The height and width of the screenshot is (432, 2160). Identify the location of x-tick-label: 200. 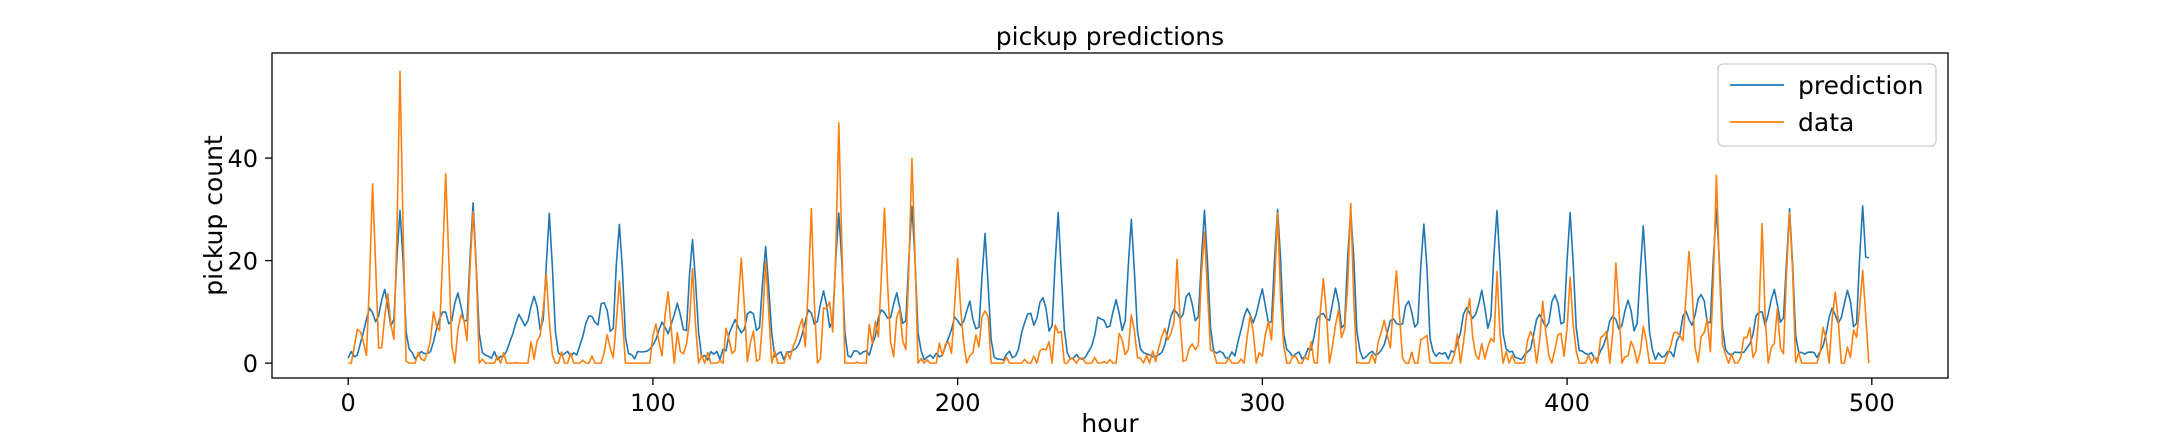
(958, 403).